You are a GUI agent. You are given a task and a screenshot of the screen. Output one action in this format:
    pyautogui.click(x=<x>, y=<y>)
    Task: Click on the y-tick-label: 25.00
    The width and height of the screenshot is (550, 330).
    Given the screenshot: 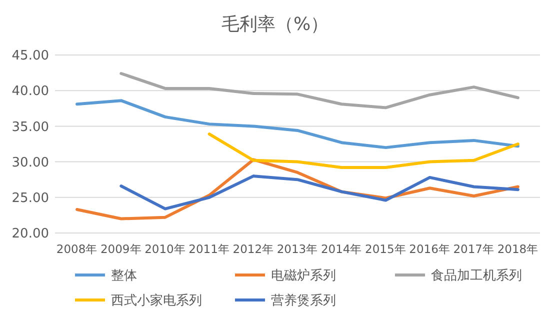 What is the action you would take?
    pyautogui.click(x=30, y=198)
    